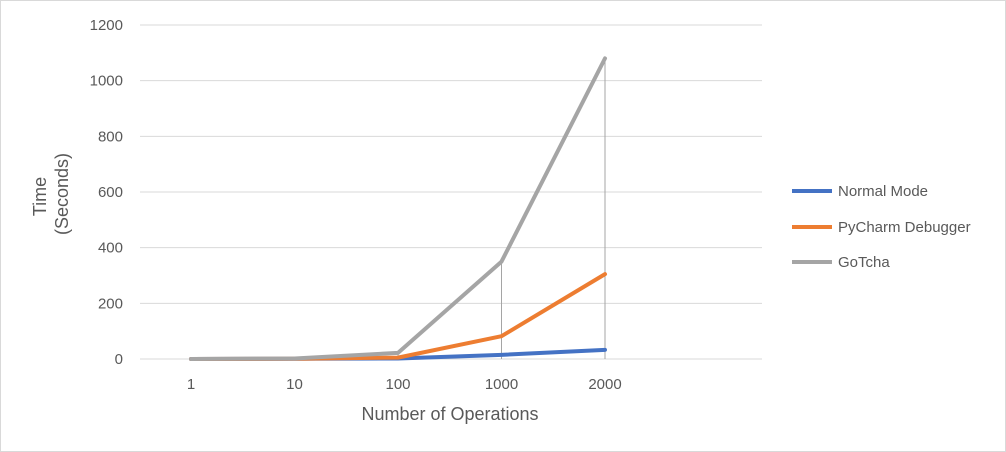 The image size is (1006, 452). I want to click on x-tick-label-1000: 1000, so click(501, 384).